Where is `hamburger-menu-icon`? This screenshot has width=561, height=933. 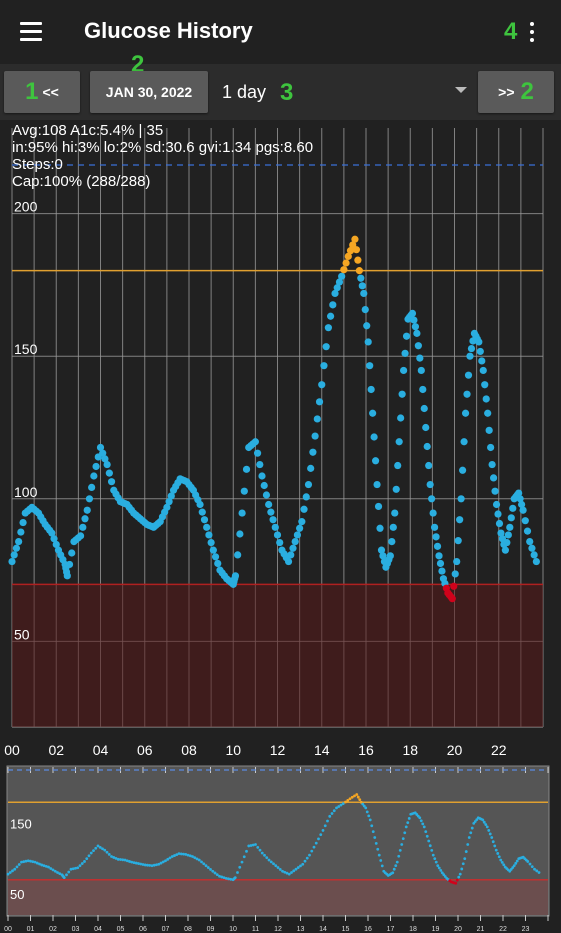 hamburger-menu-icon is located at coordinates (32, 32).